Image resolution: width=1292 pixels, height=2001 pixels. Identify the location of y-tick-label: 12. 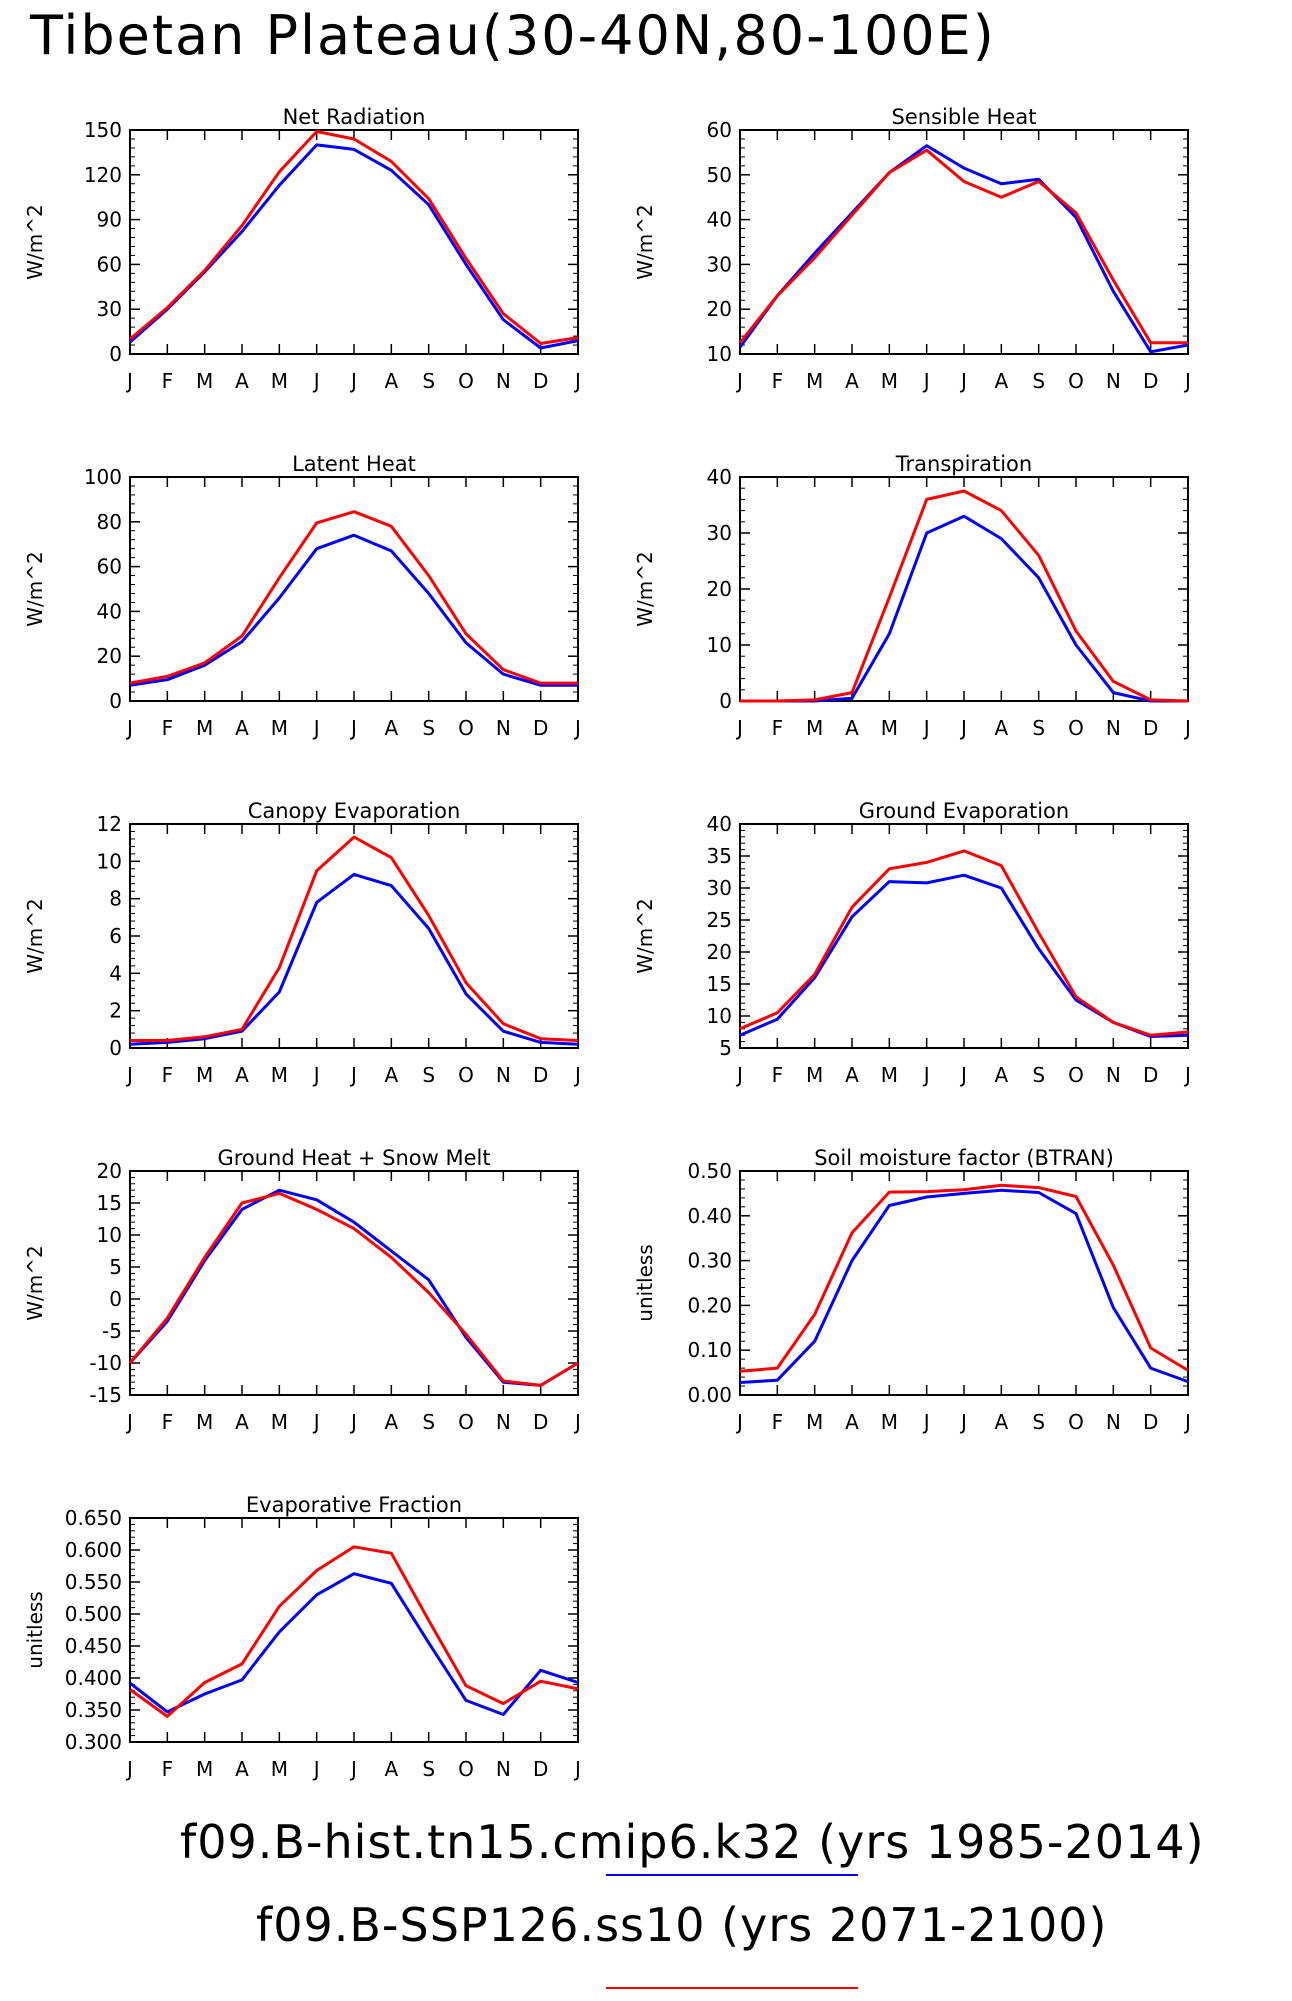
(109, 824).